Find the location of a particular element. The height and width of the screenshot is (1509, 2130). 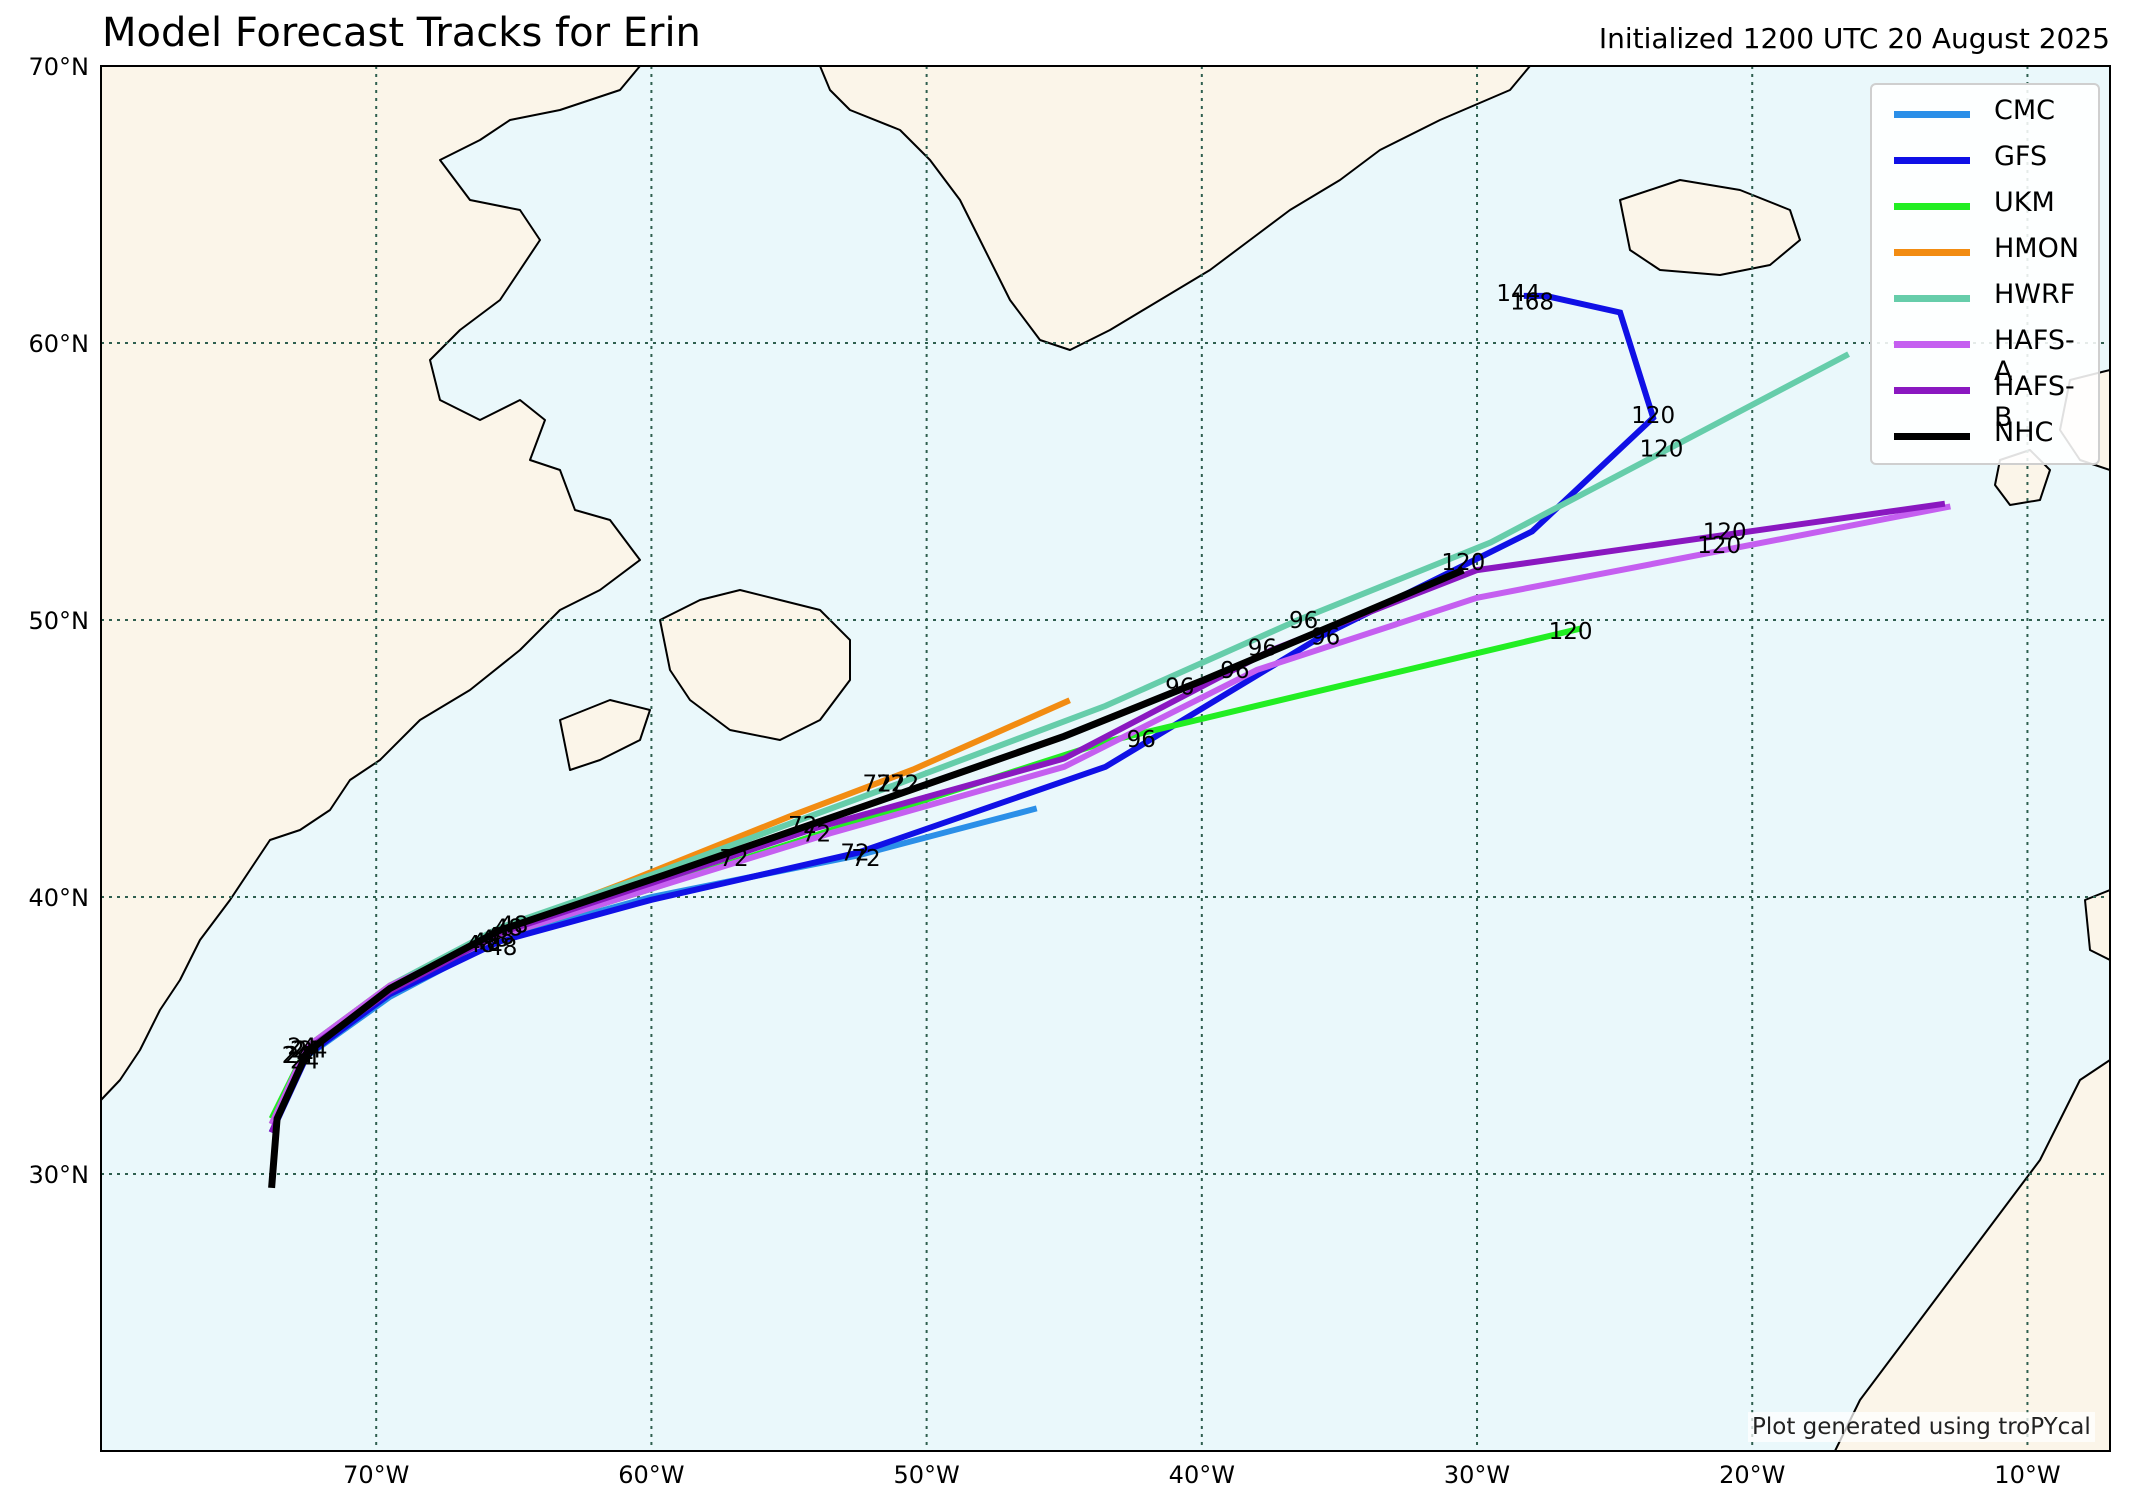

nova-scotia-land is located at coordinates (605, 735).